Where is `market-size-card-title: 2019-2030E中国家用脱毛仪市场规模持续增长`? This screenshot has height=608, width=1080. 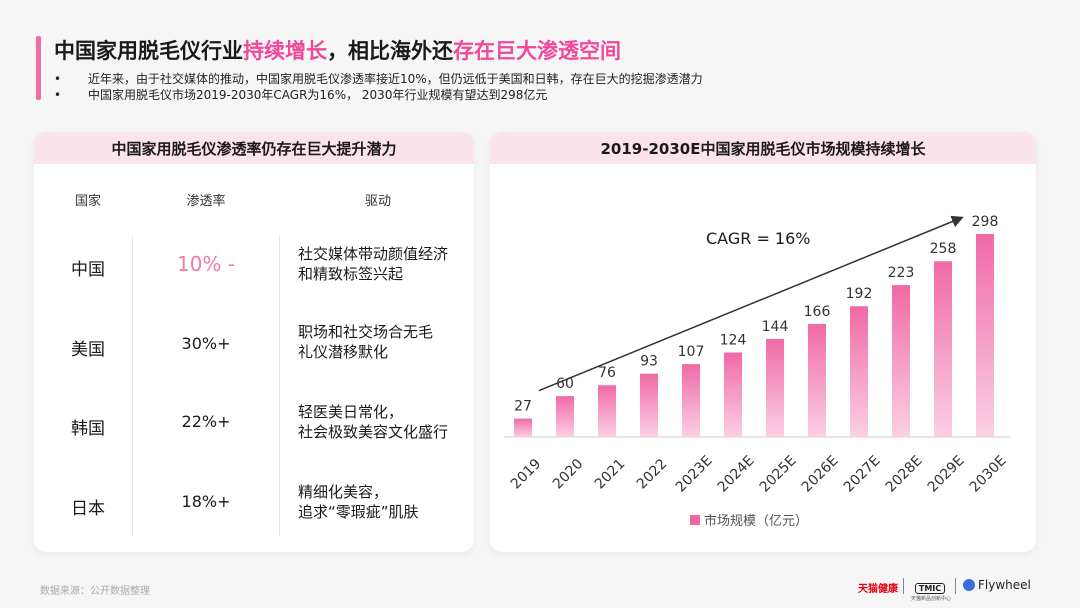 market-size-card-title: 2019-2030E中国家用脱毛仪市场规模持续增长 is located at coordinates (763, 148).